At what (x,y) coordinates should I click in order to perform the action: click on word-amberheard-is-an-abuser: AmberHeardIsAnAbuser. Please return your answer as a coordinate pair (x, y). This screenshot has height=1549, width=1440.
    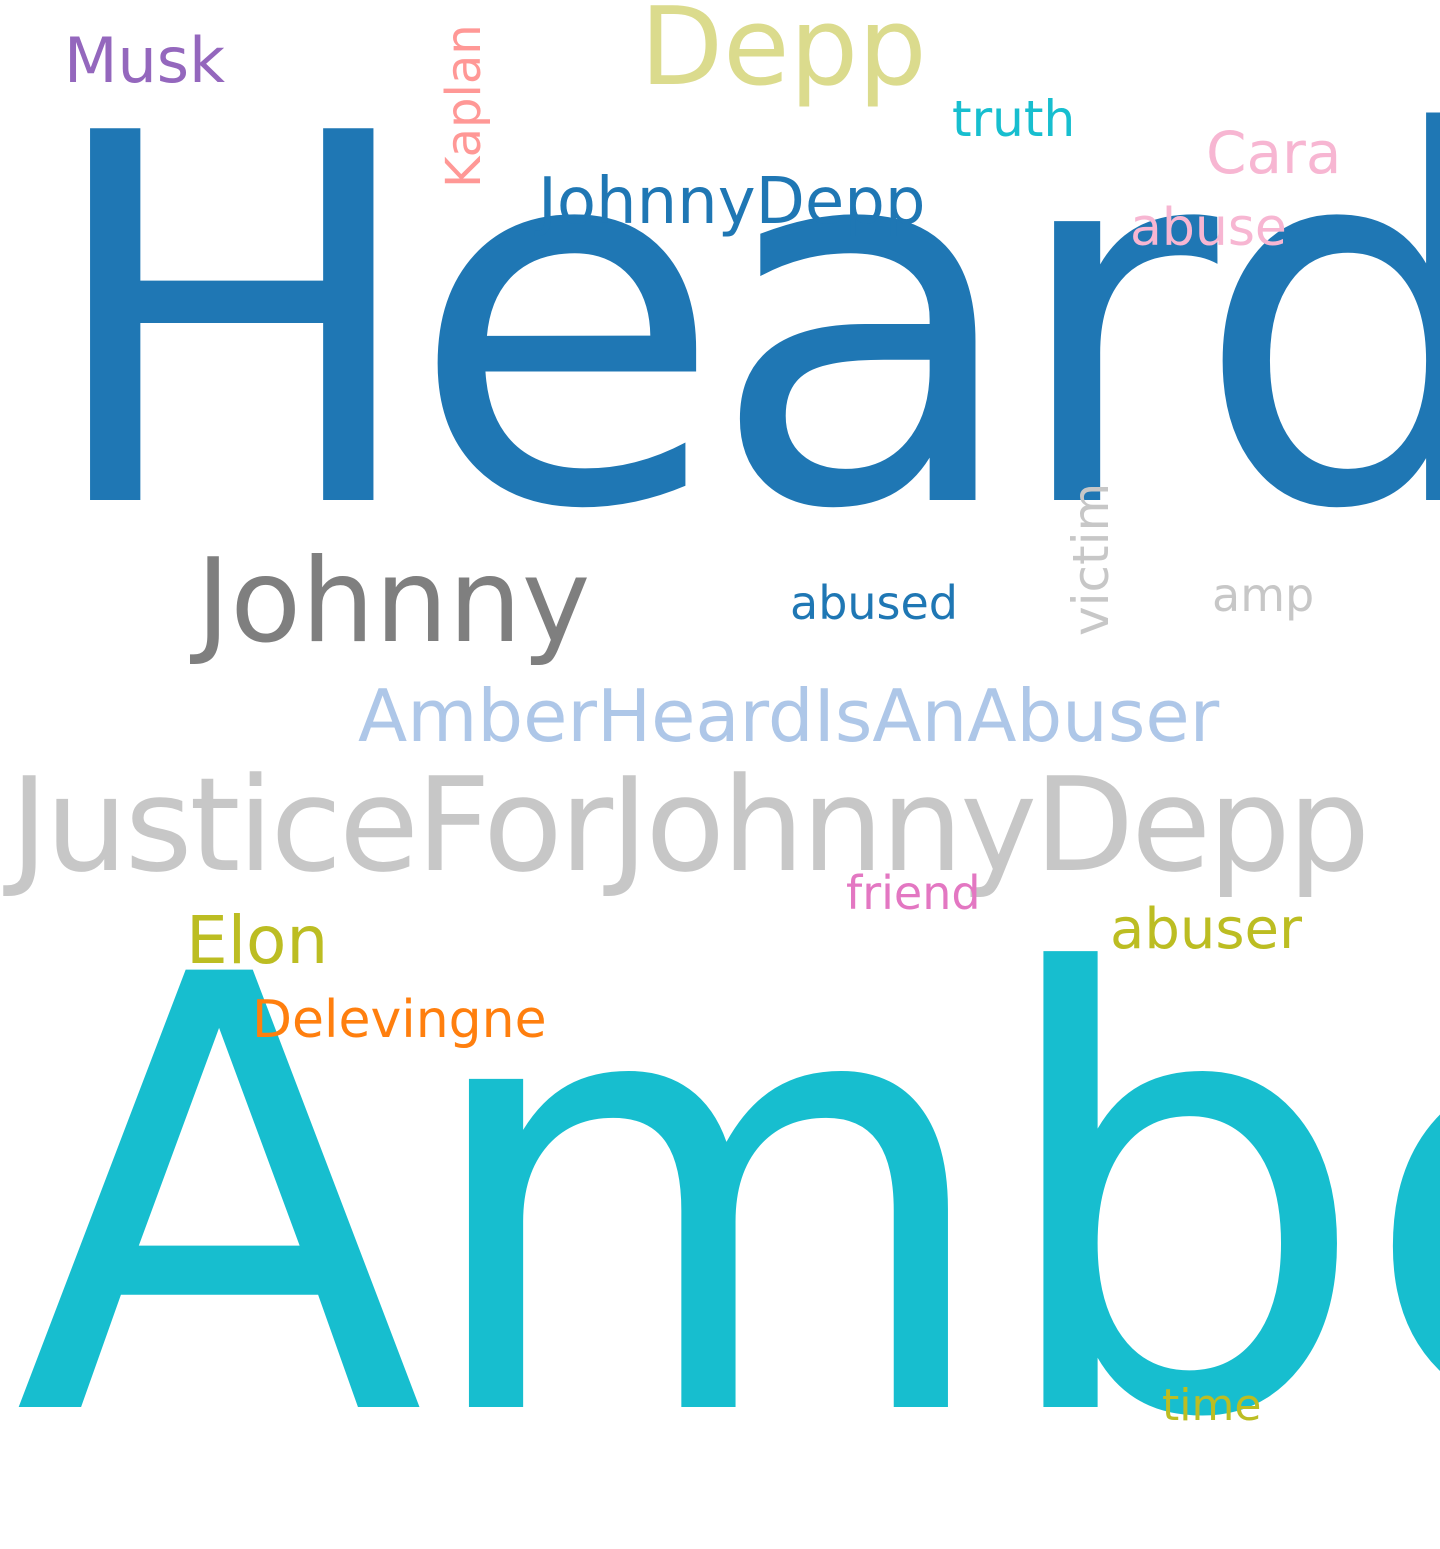
    Looking at the image, I should click on (789, 716).